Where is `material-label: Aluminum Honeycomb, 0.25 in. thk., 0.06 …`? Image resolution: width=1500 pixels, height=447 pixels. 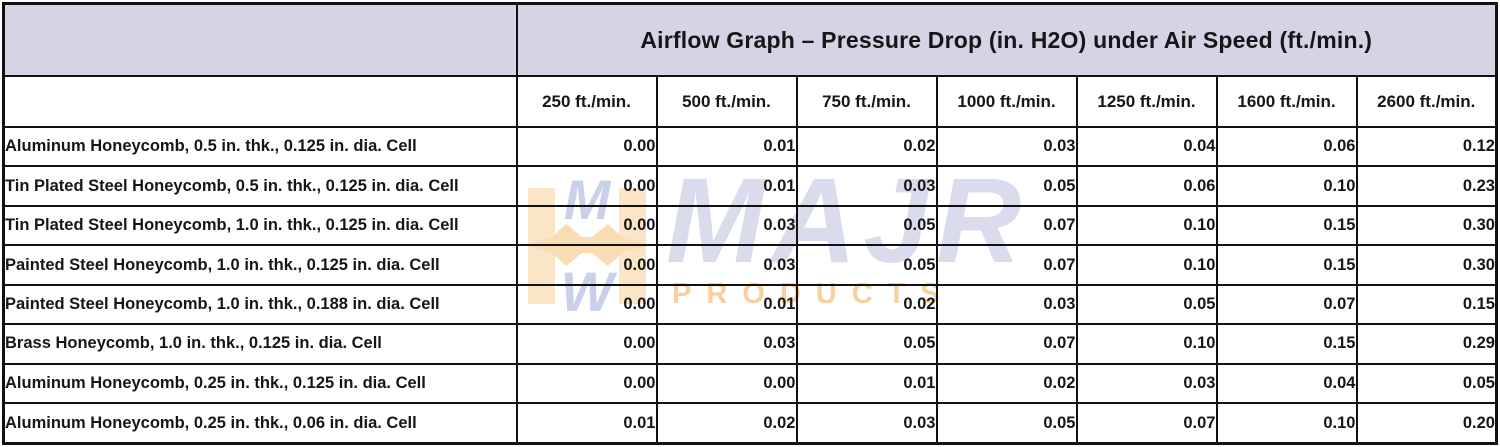
material-label: Aluminum Honeycomb, 0.25 in. thk., 0.06 … is located at coordinates (260, 423).